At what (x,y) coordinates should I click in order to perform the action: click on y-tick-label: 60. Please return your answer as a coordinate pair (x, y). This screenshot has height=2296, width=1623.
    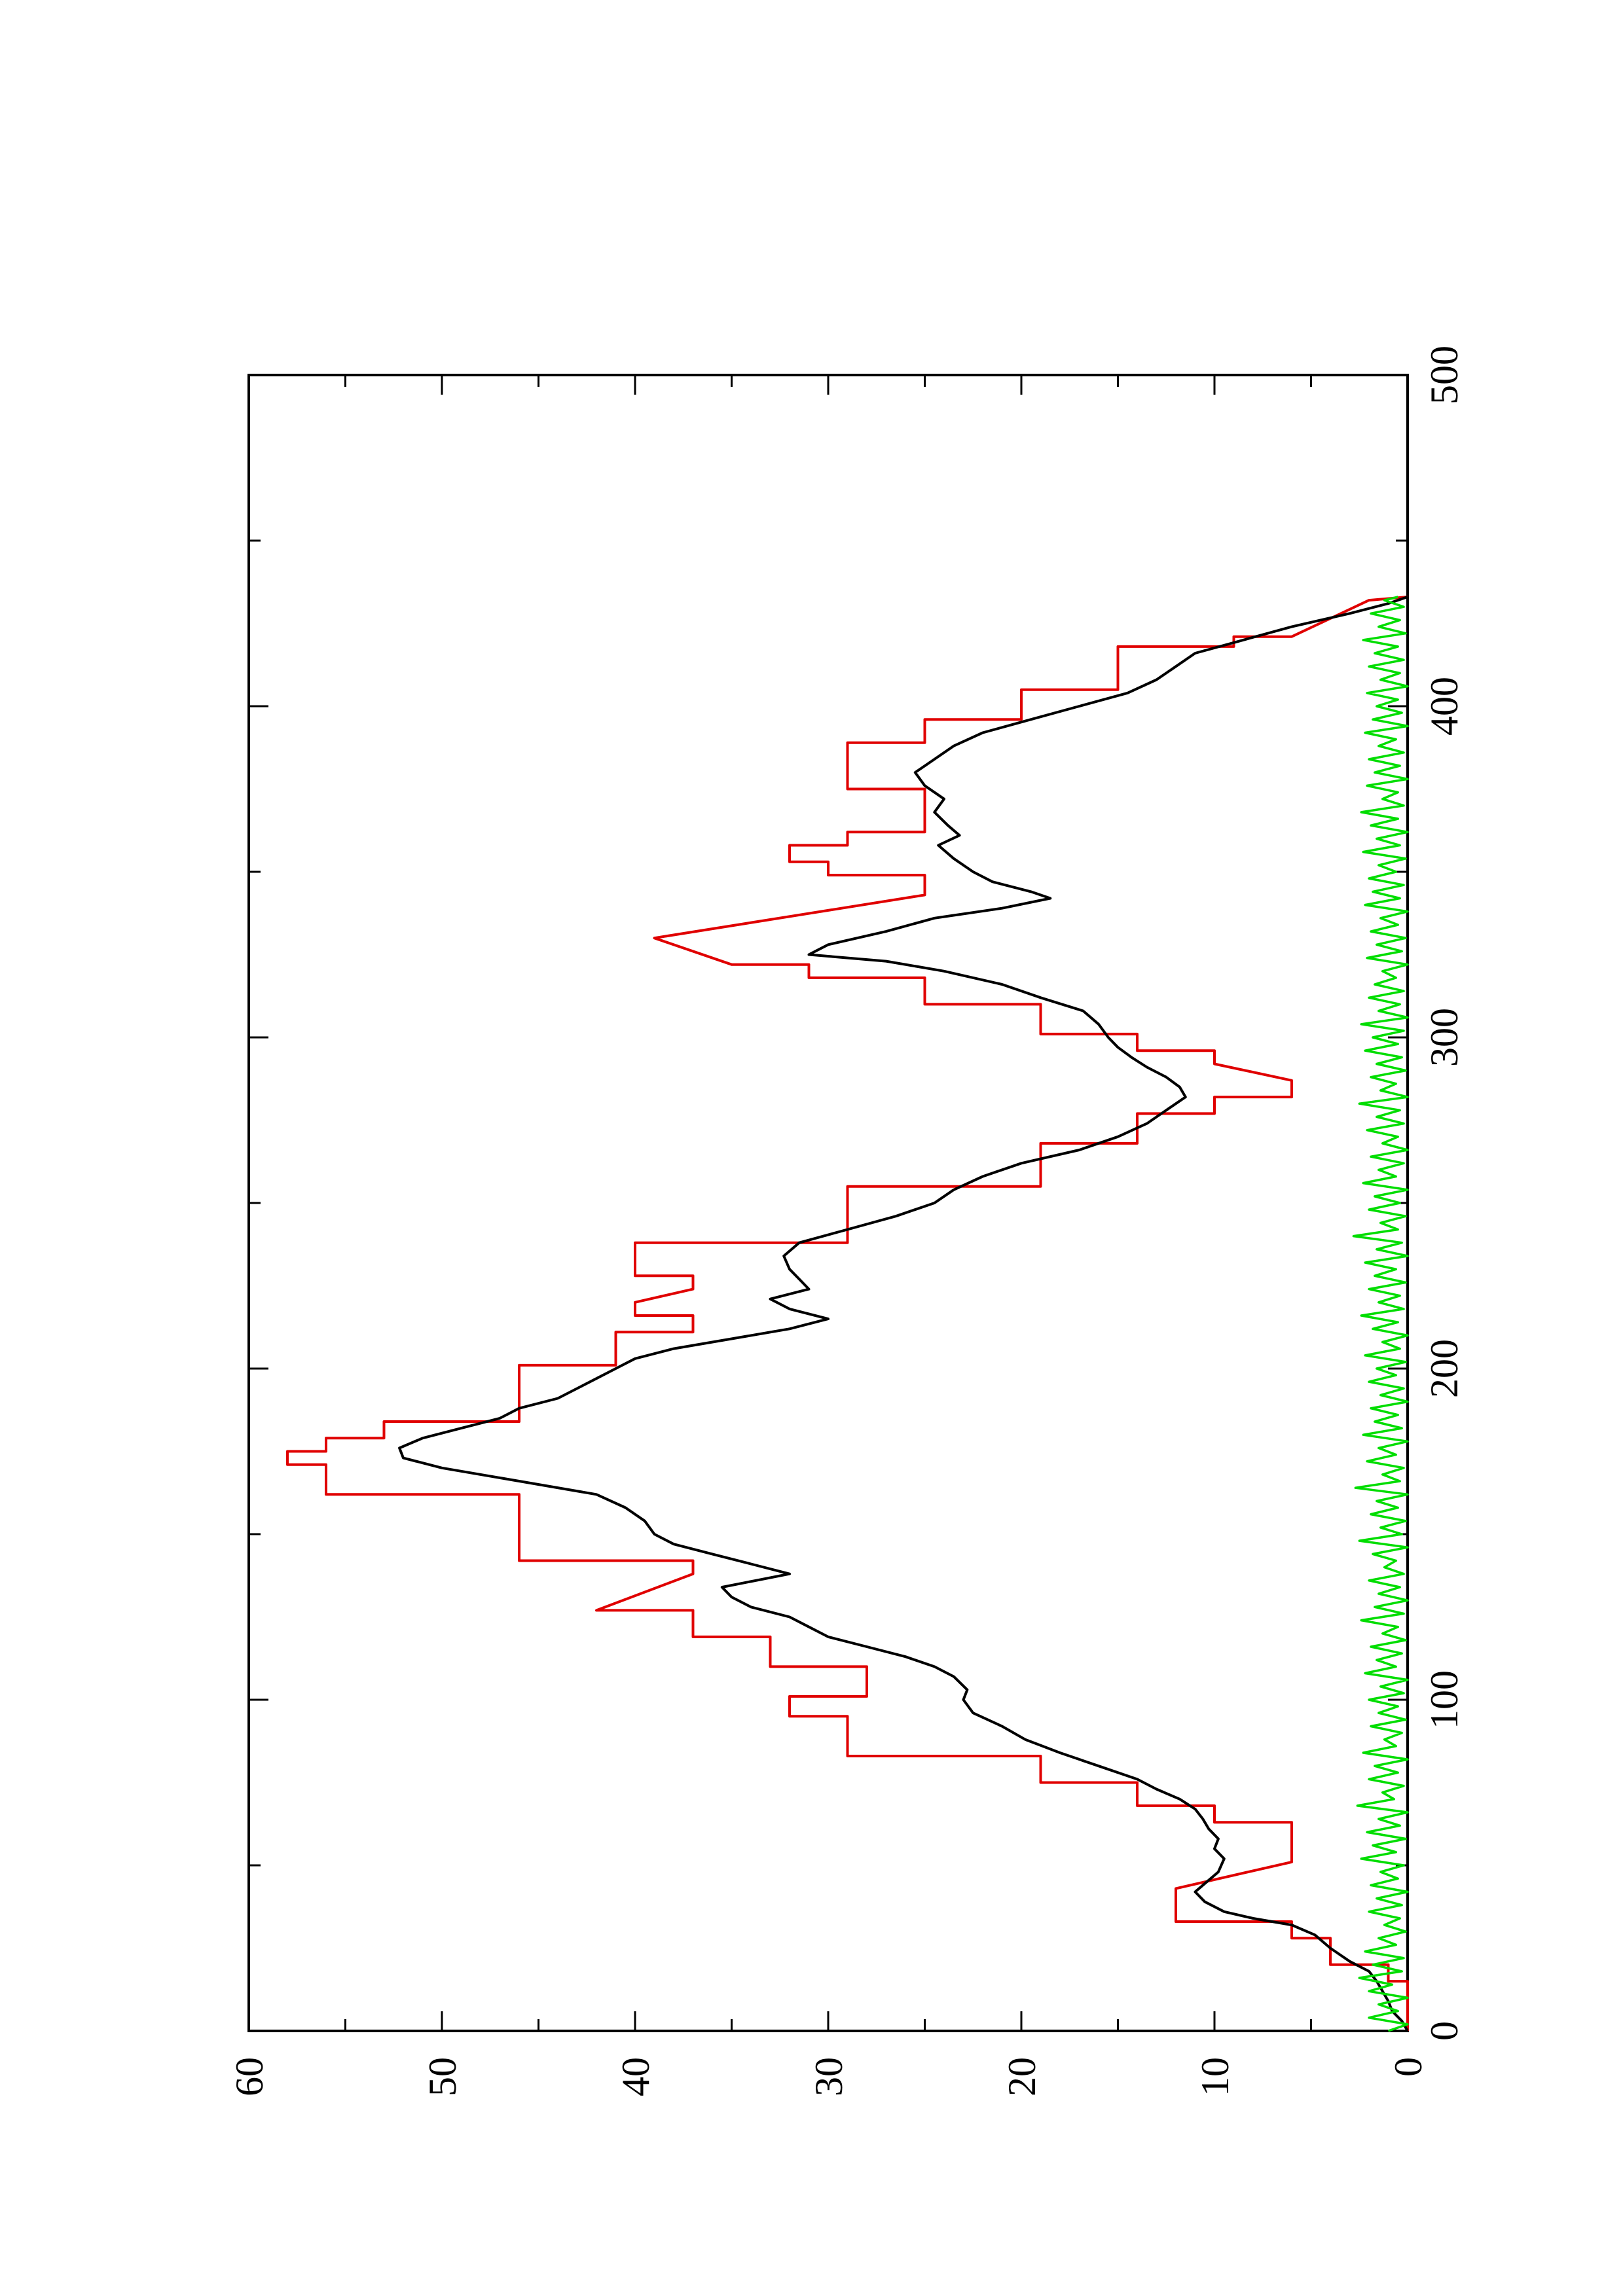
    Looking at the image, I should click on (249, 2076).